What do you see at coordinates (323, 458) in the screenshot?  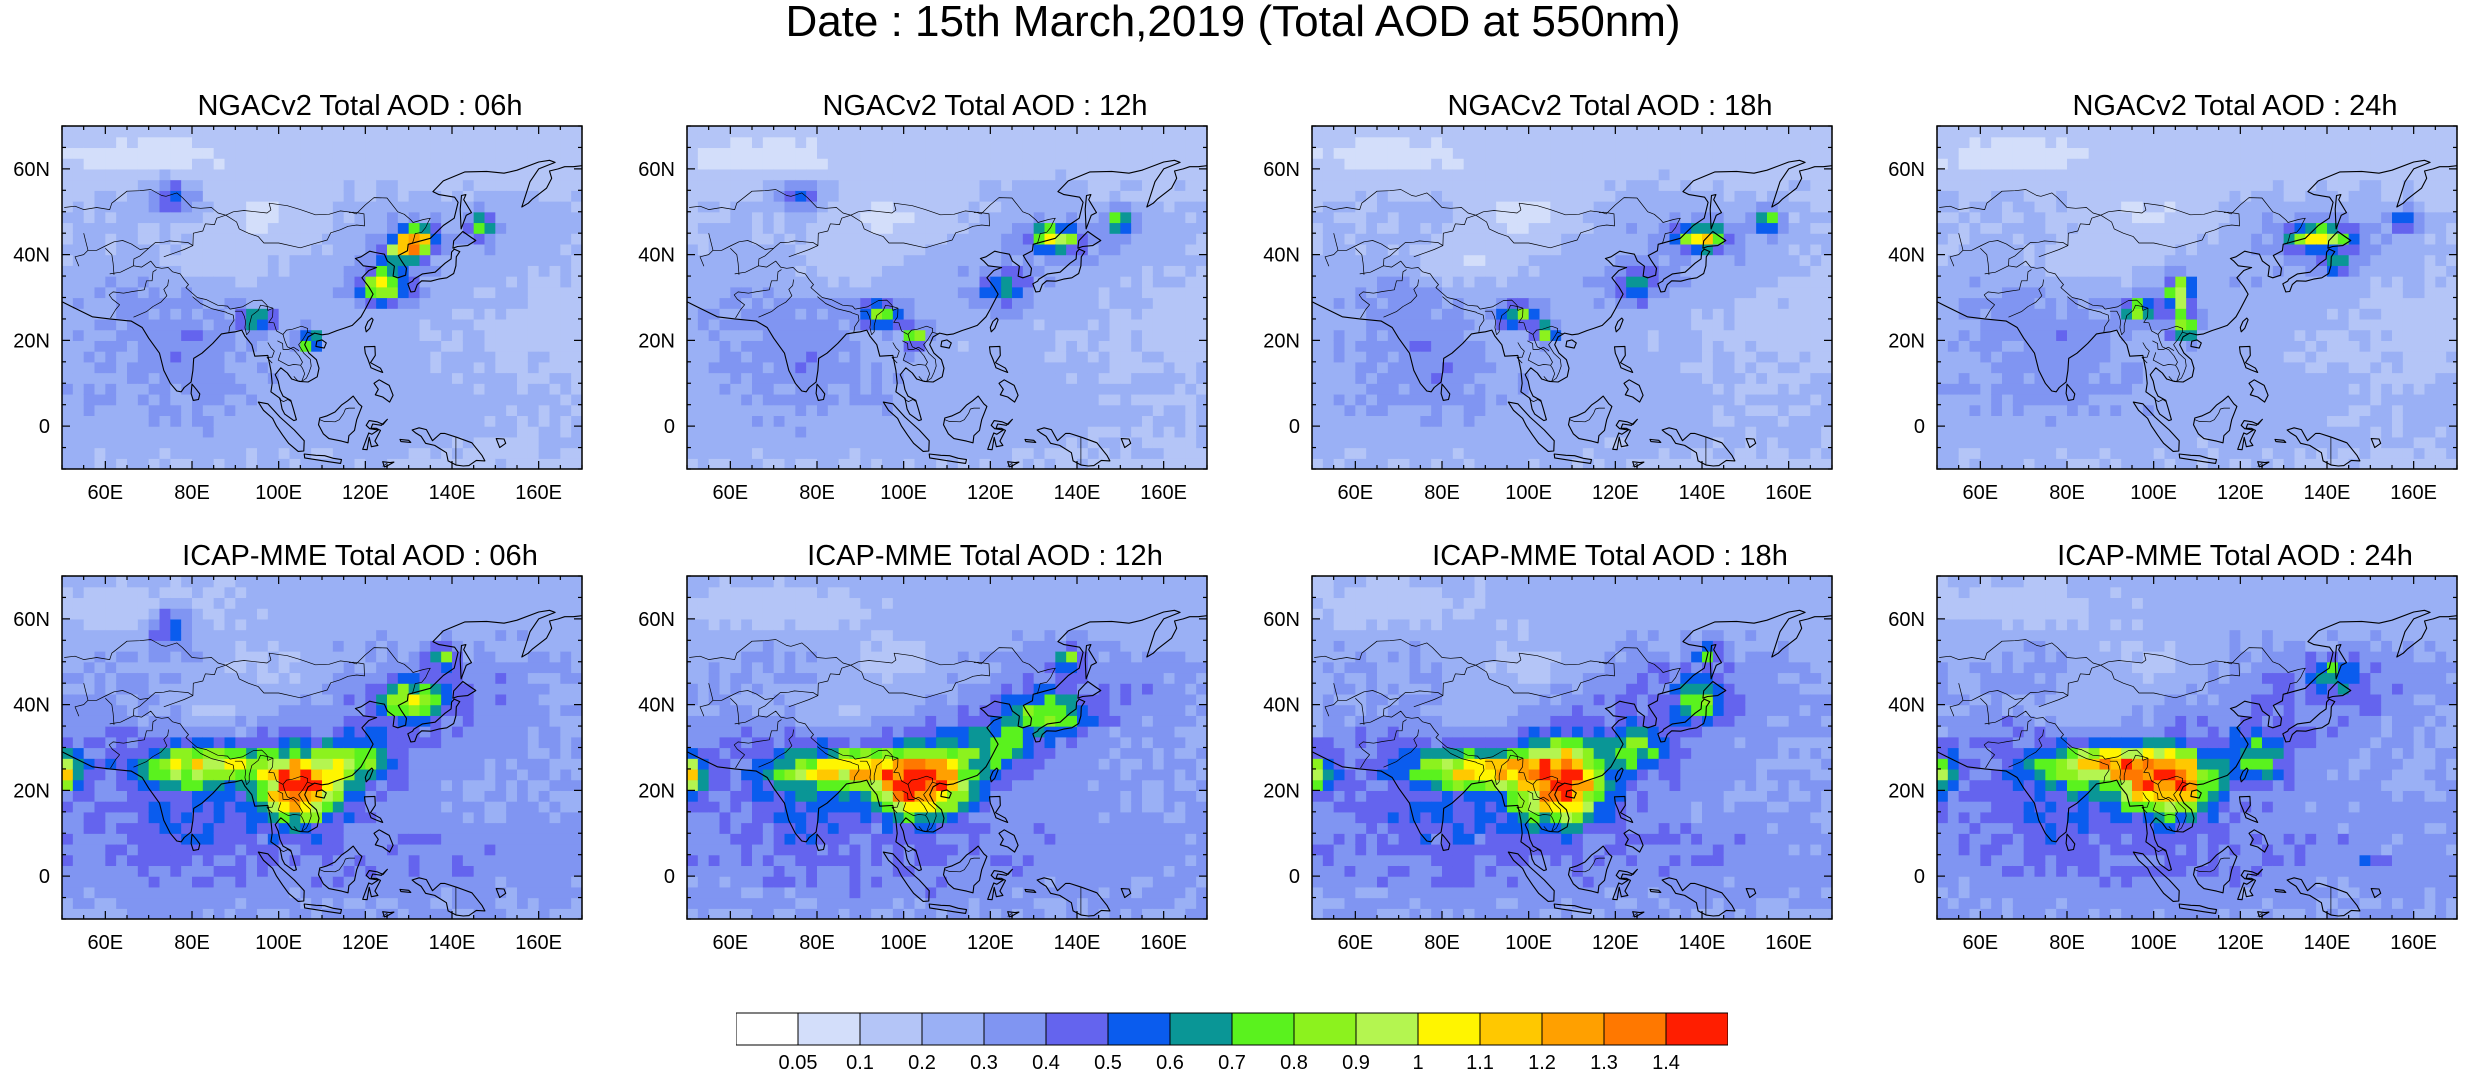 I see `coastline` at bounding box center [323, 458].